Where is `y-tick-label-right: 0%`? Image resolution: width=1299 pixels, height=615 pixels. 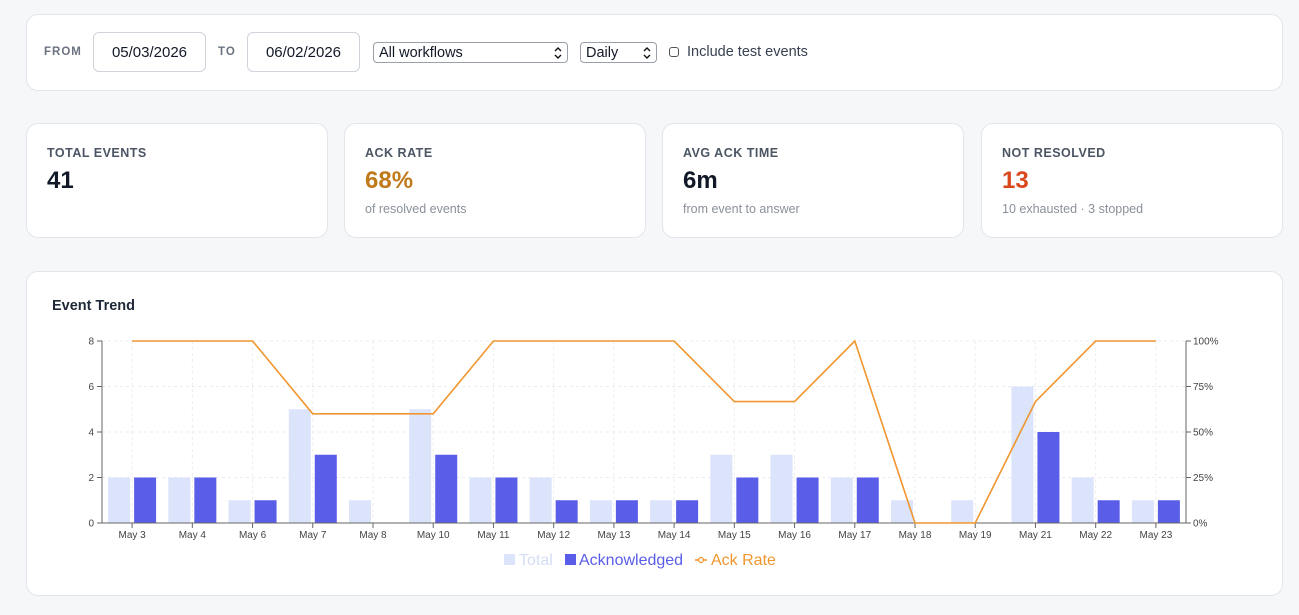 y-tick-label-right: 0% is located at coordinates (1200, 524).